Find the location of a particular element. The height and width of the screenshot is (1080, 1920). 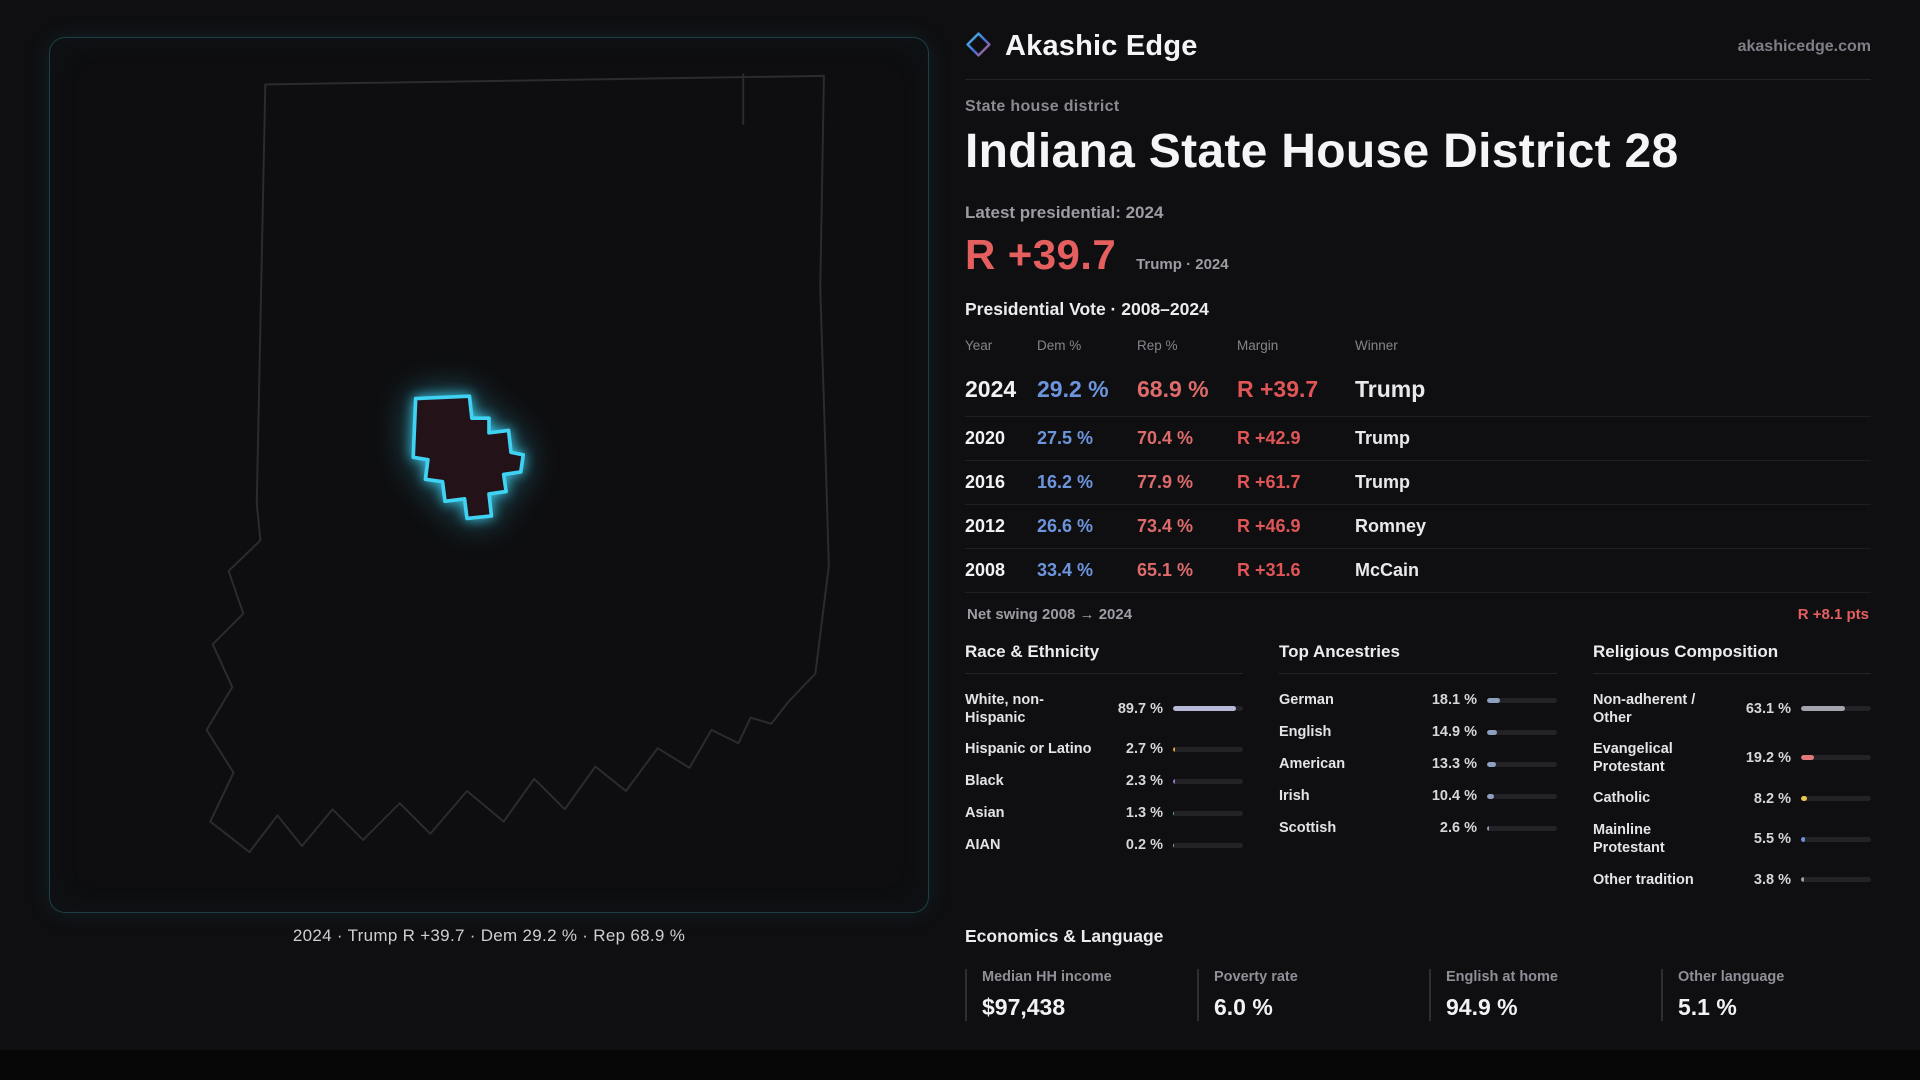

demo-label: Black is located at coordinates (984, 781).